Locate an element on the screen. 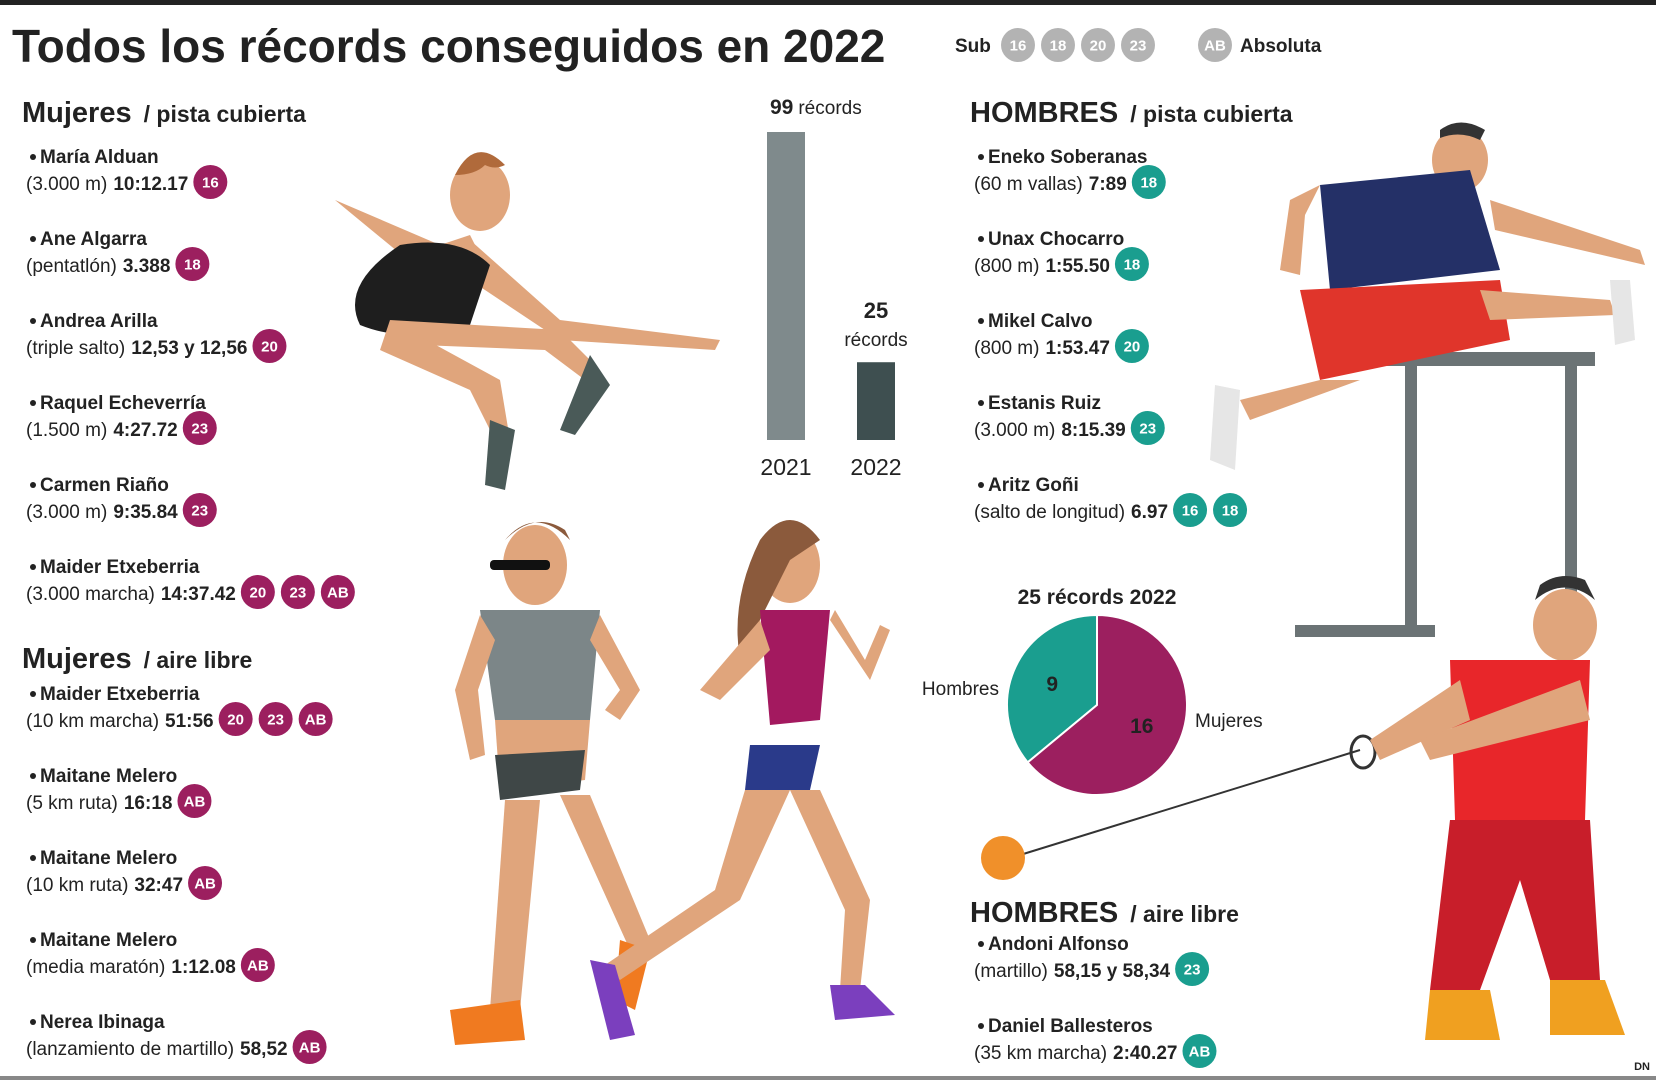  slice-label: Mujeres is located at coordinates (1229, 721).